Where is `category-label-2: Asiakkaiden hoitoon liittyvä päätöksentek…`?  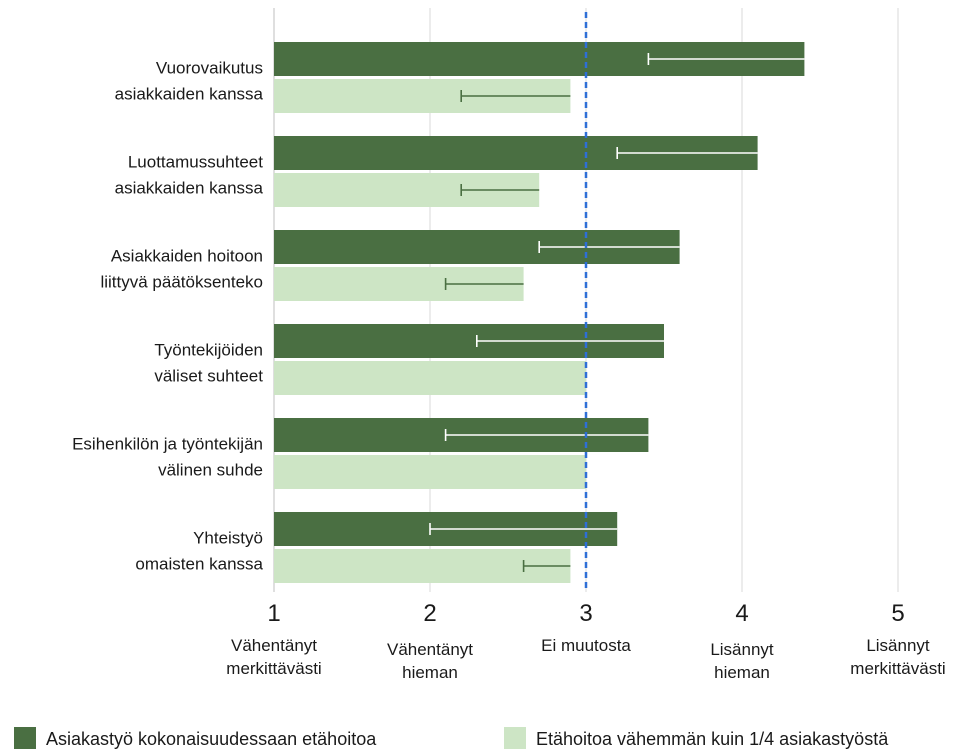 category-label-2: Asiakkaiden hoitoon liittyvä päätöksentek… is located at coordinates (181, 269).